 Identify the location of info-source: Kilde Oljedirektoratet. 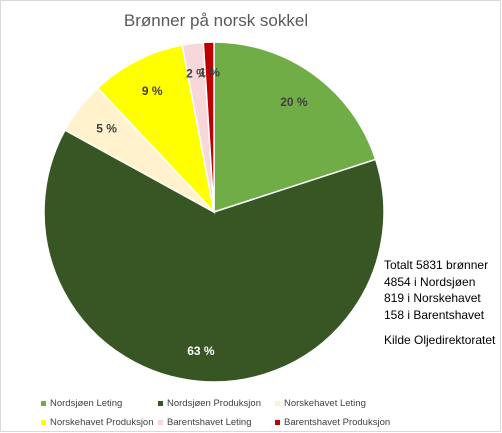
(440, 340).